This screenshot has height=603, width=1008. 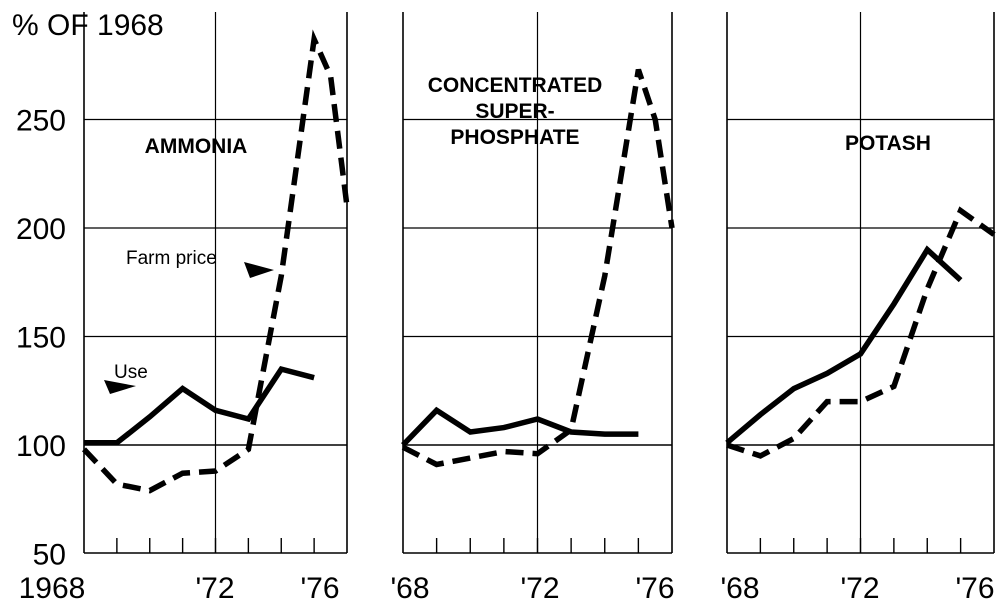 I want to click on panel-title: POTASH, so click(x=888, y=143).